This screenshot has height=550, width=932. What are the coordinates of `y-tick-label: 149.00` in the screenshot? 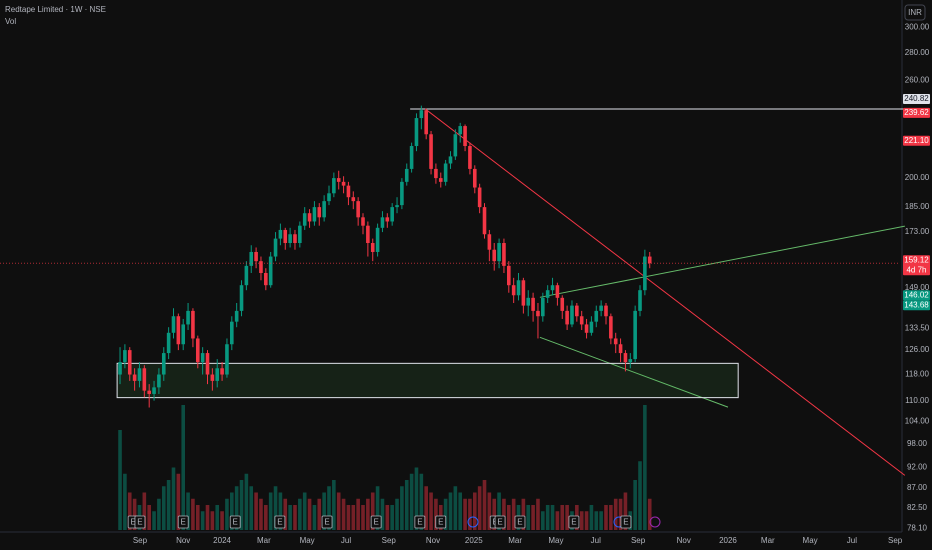 It's located at (917, 287).